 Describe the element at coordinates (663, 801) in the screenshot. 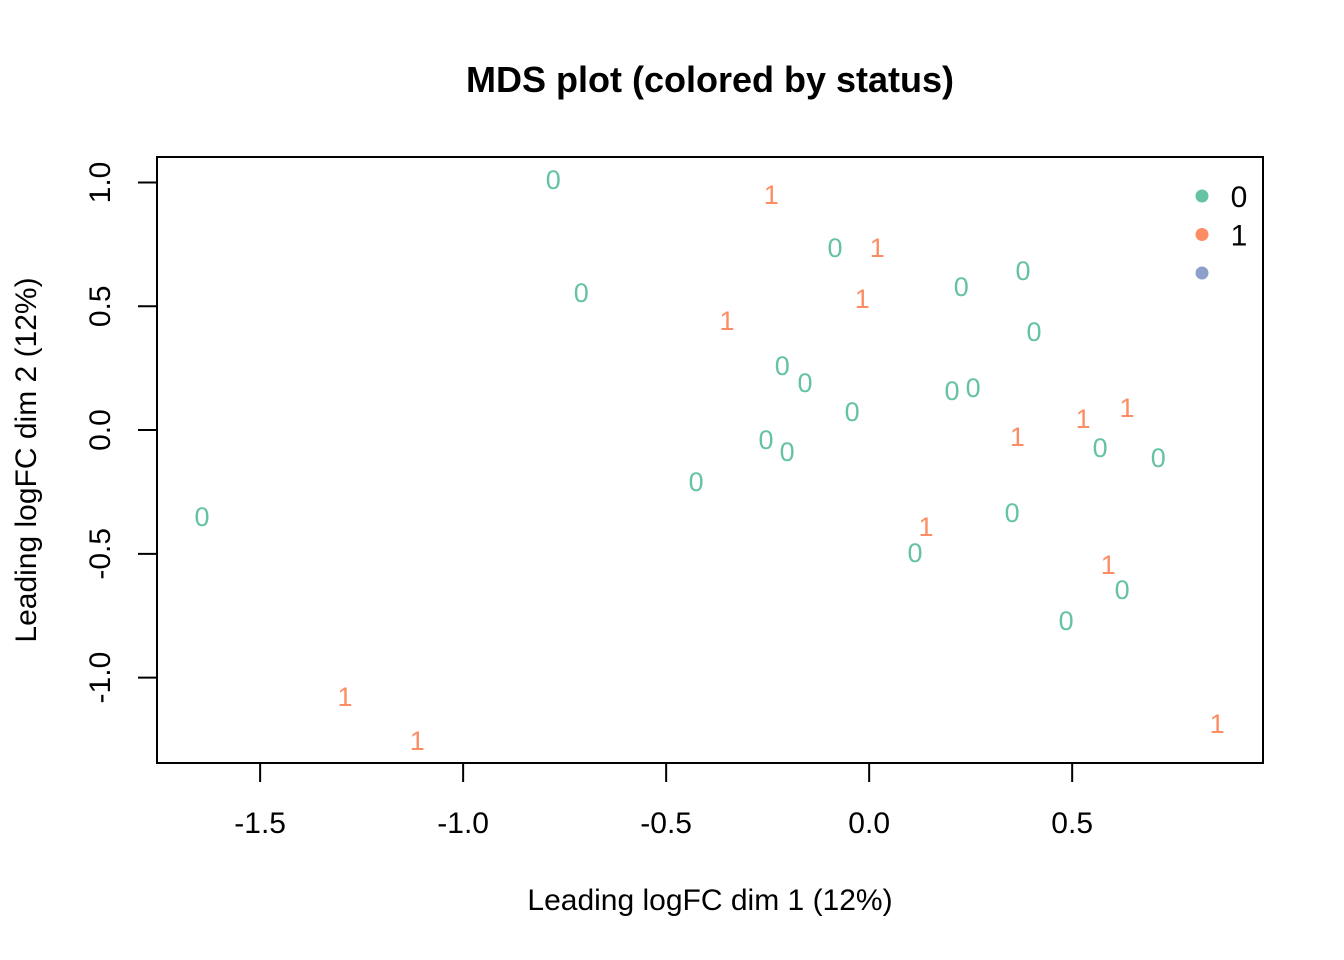

I see `x-axis: -1.5 -1.0 -0.5 0.0 0.5` at that location.